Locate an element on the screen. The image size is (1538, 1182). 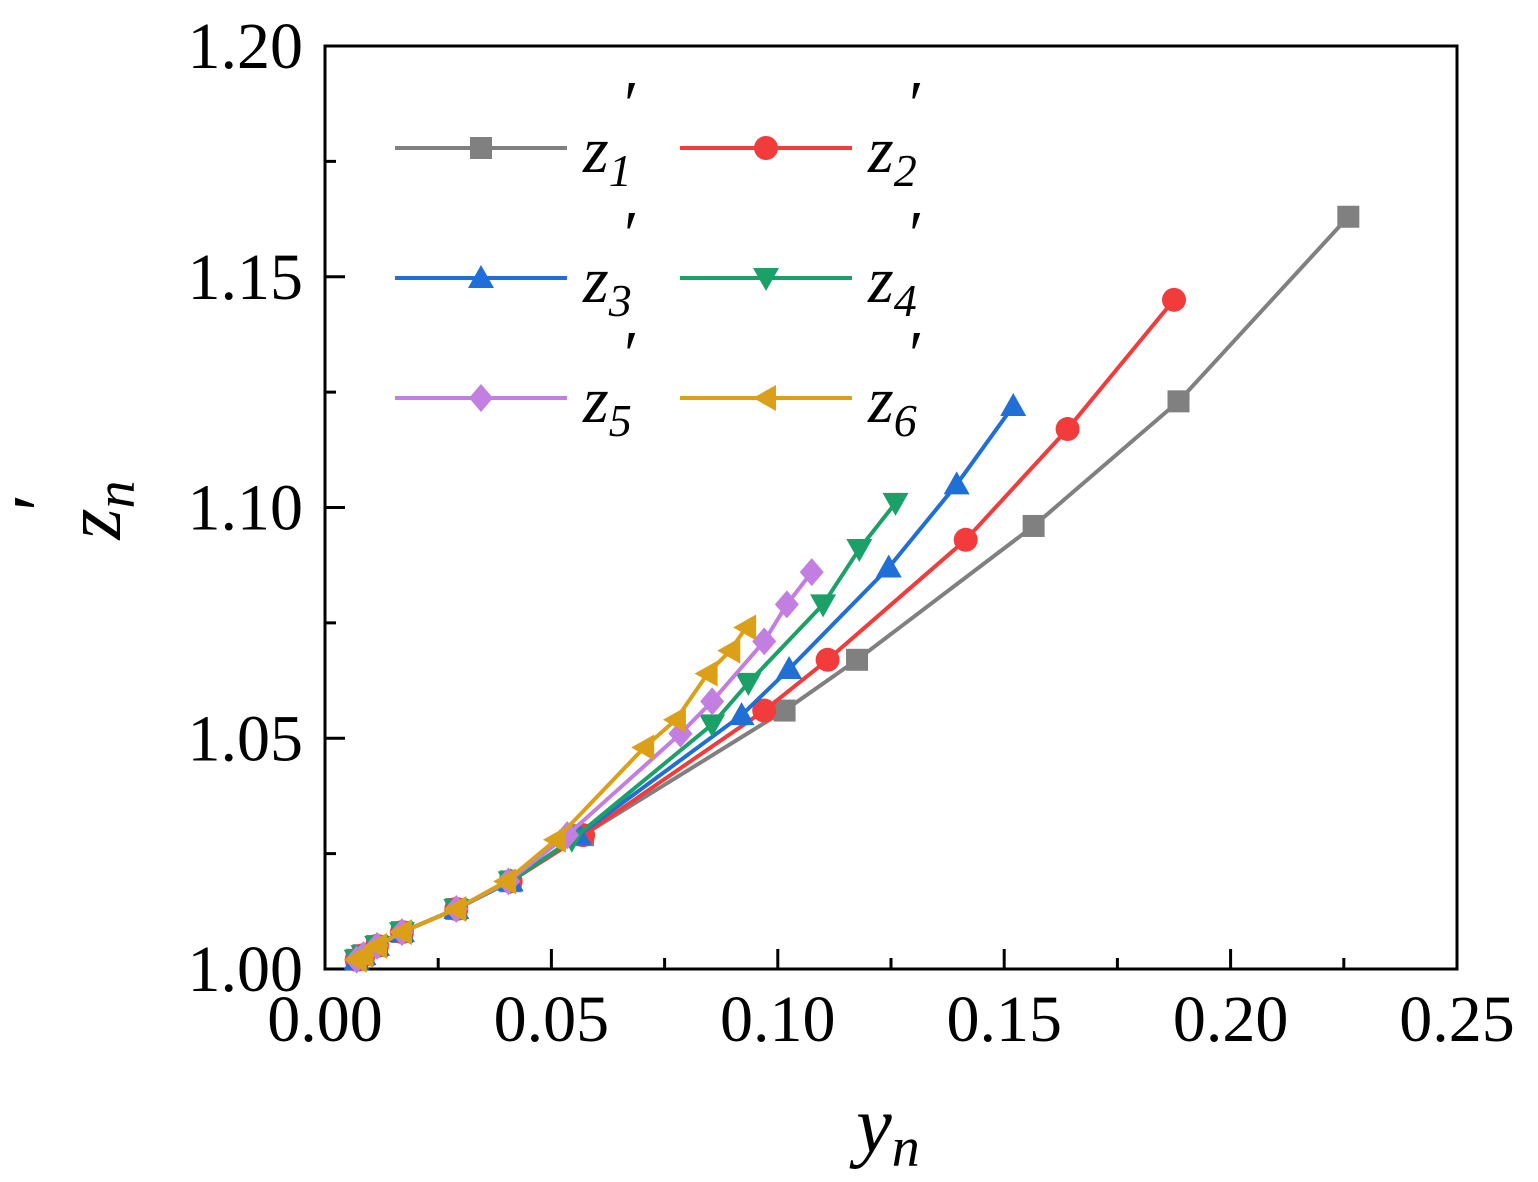
legend-label: z5 is located at coordinates (607, 405).